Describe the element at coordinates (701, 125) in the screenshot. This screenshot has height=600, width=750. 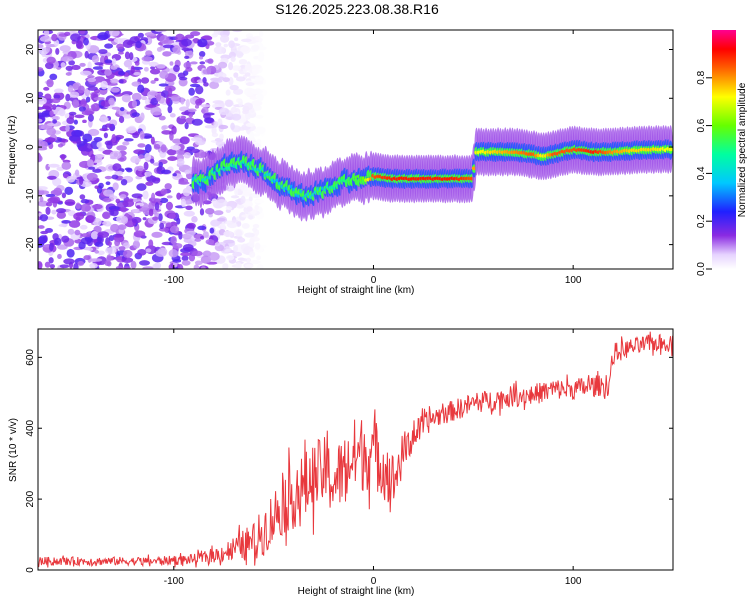
I see `colorbar-tick: 0.6` at that location.